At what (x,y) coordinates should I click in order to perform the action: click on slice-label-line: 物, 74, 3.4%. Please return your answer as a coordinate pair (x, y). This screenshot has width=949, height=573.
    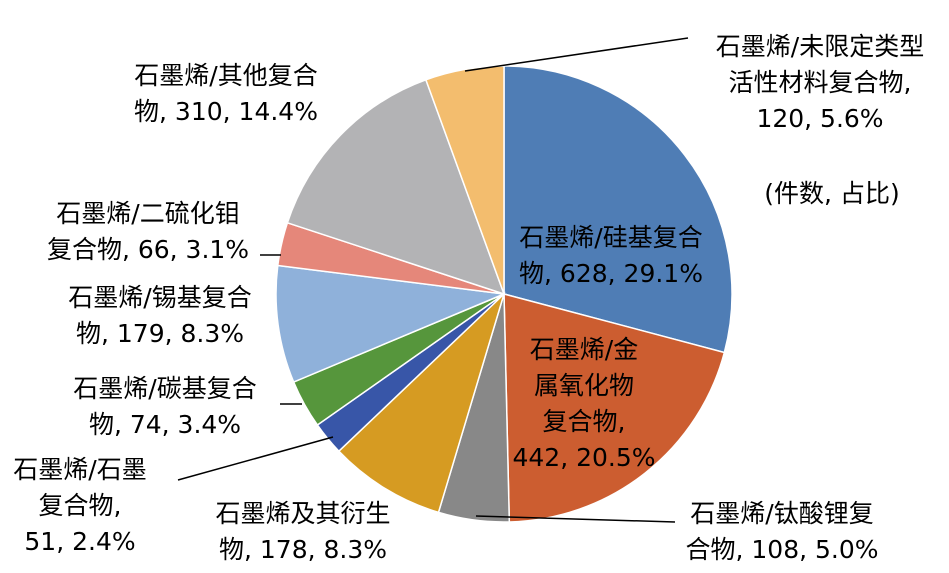
    Looking at the image, I should click on (165, 424).